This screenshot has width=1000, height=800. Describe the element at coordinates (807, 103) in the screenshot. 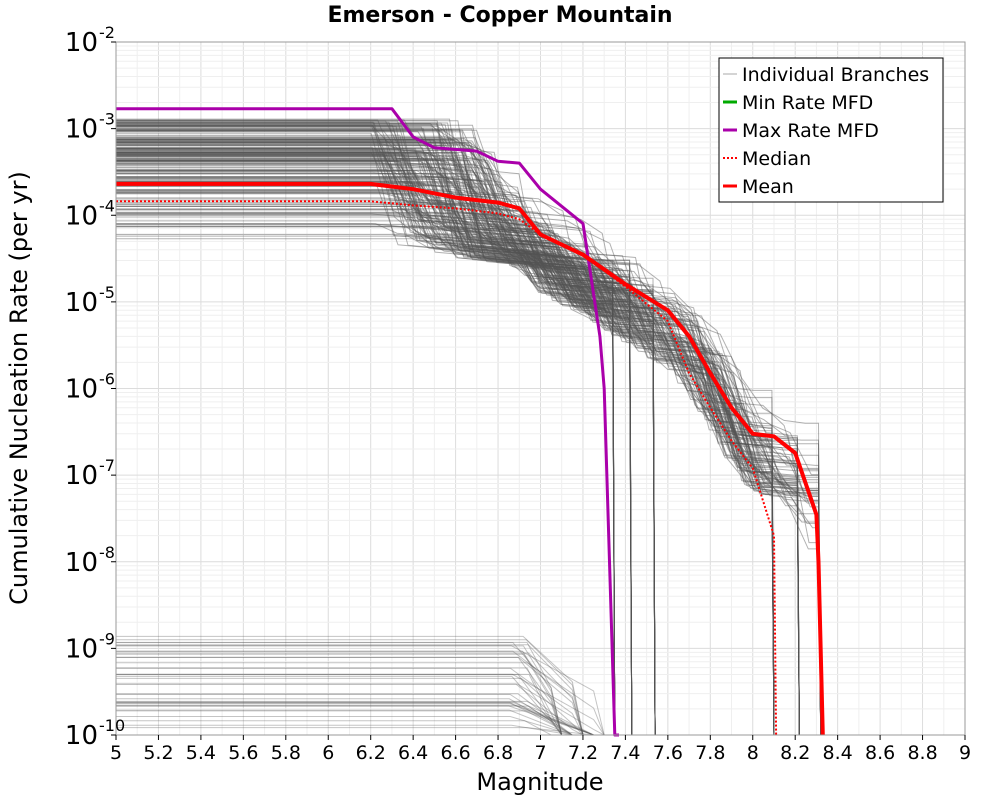

I see `legend-label: Min Rate MFD` at that location.